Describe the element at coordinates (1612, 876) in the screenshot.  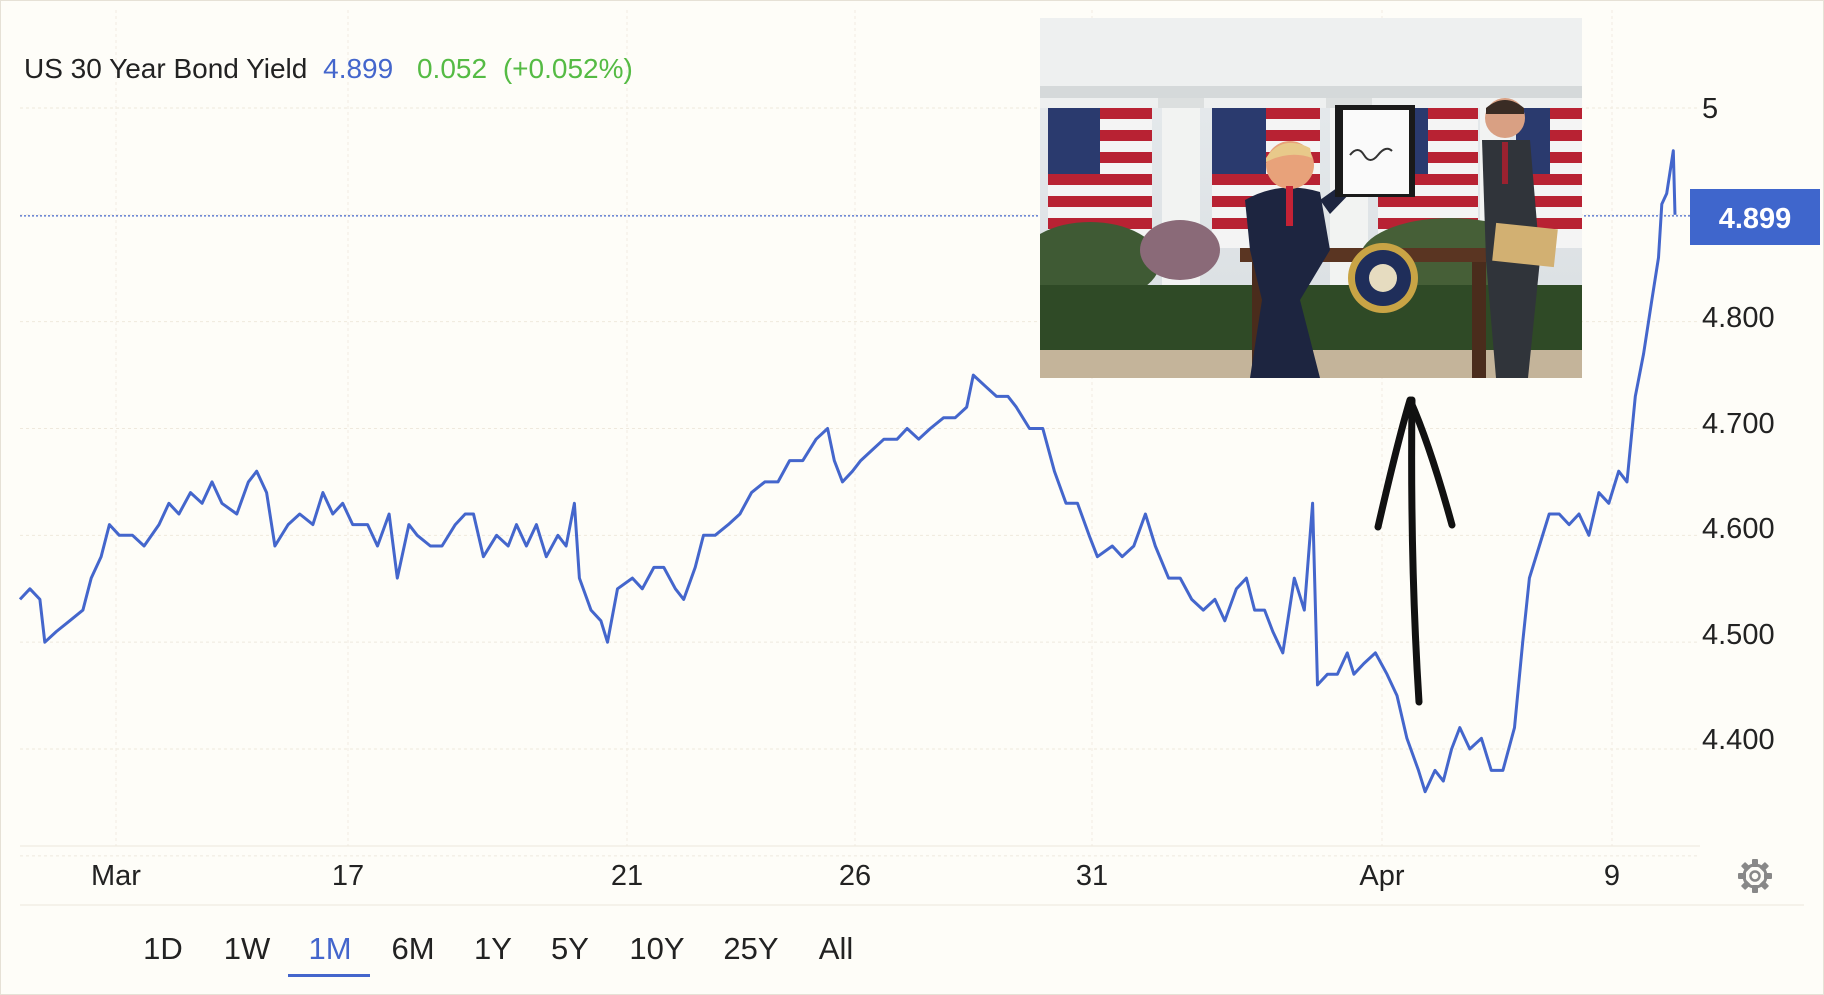
I see `x-tick-label: 9` at that location.